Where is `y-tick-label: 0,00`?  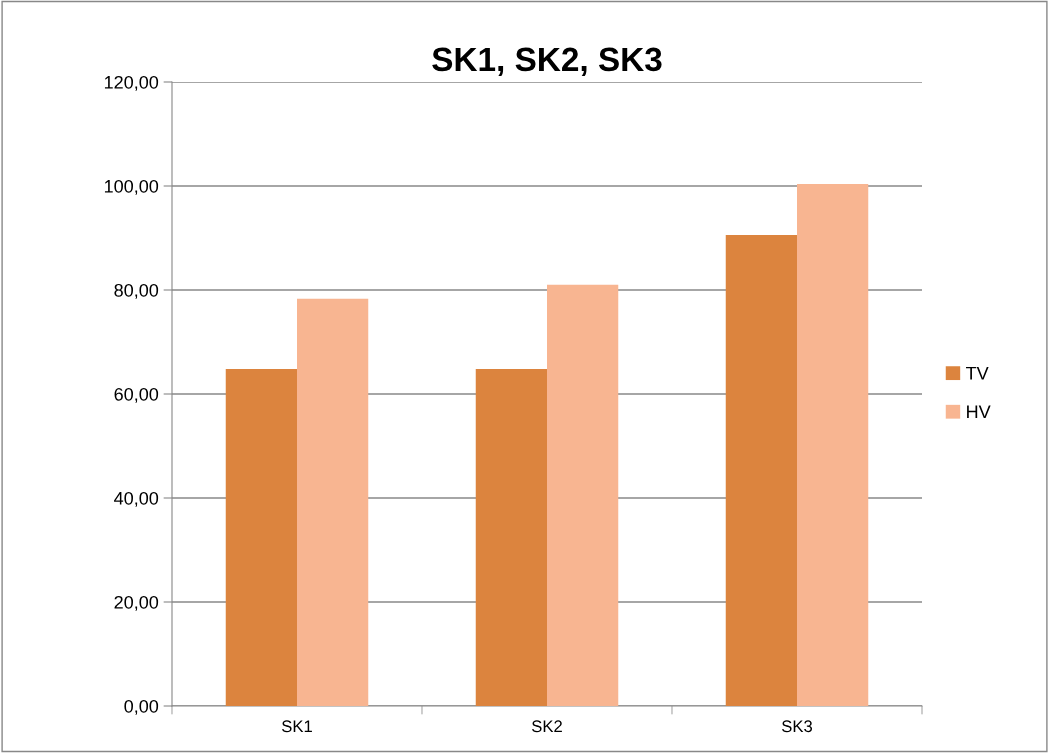 y-tick-label: 0,00 is located at coordinates (141, 707).